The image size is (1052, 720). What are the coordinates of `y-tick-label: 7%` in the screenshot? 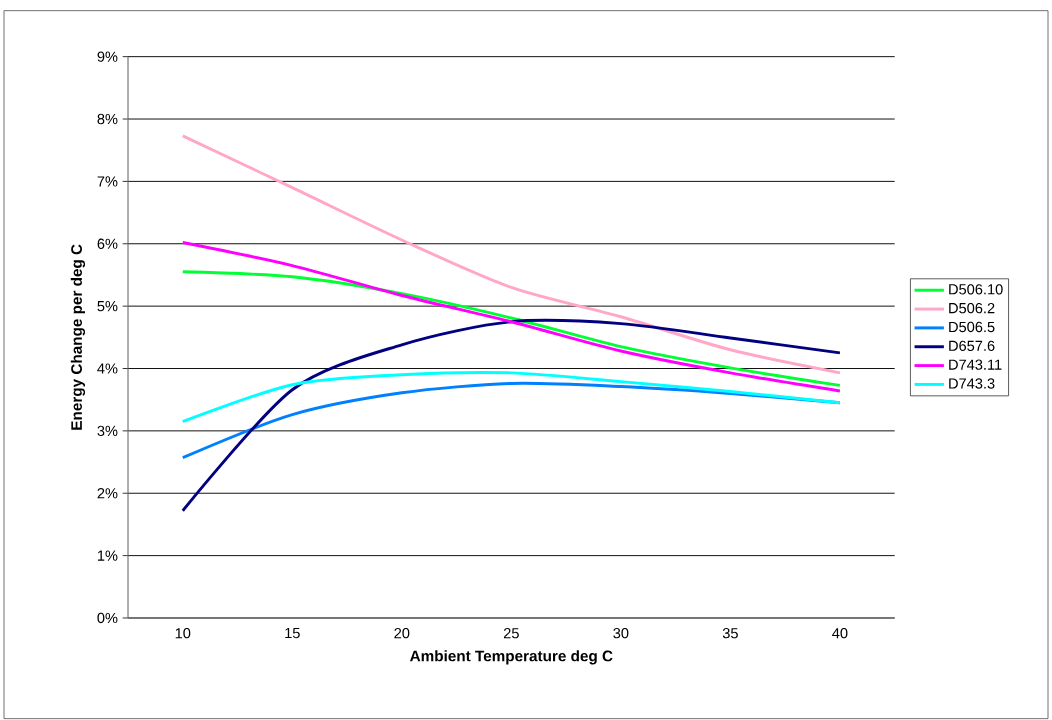 It's located at (107, 181).